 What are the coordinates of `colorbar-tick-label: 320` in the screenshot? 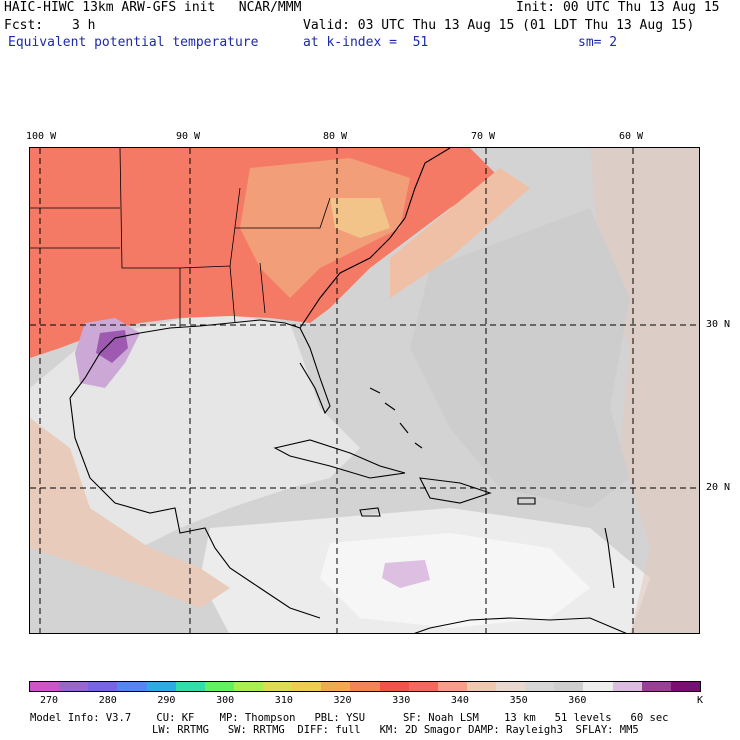 It's located at (342, 700).